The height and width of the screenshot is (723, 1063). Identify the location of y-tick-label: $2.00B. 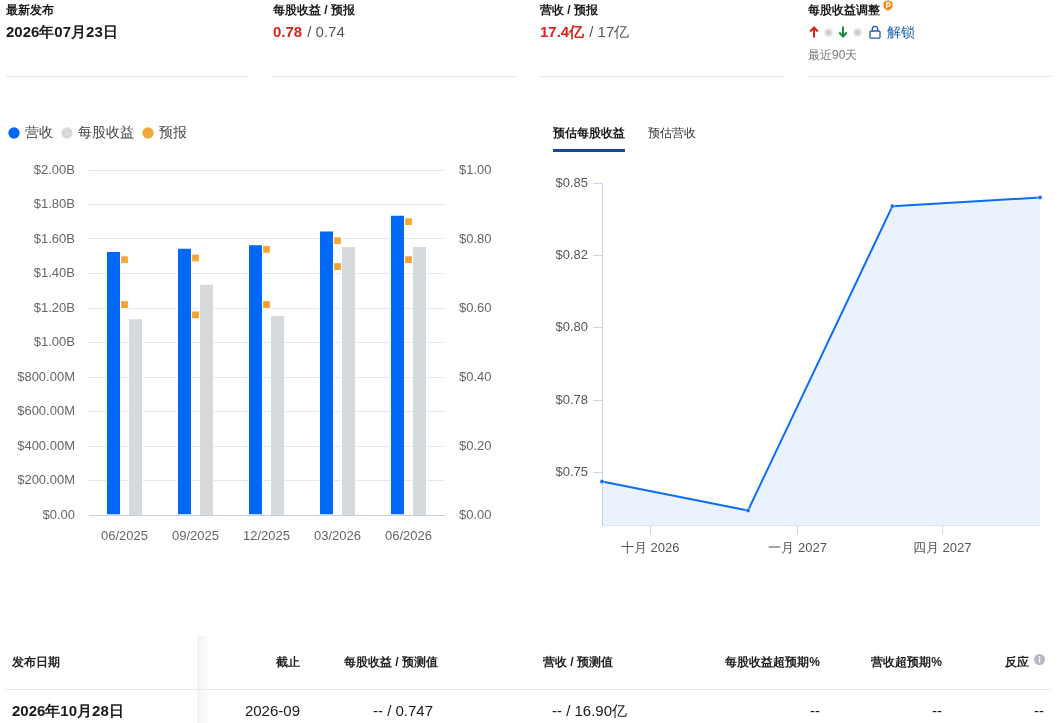
(54, 169).